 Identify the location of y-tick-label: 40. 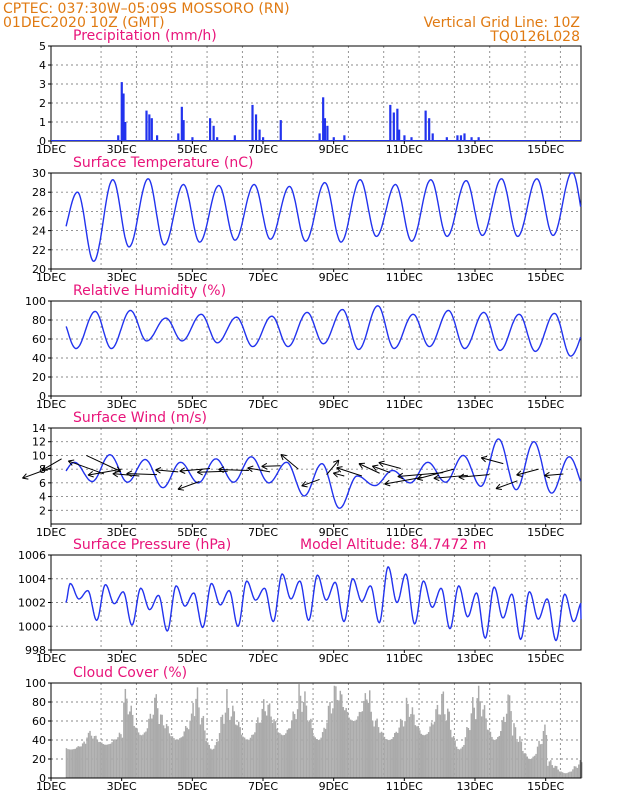
(39, 740).